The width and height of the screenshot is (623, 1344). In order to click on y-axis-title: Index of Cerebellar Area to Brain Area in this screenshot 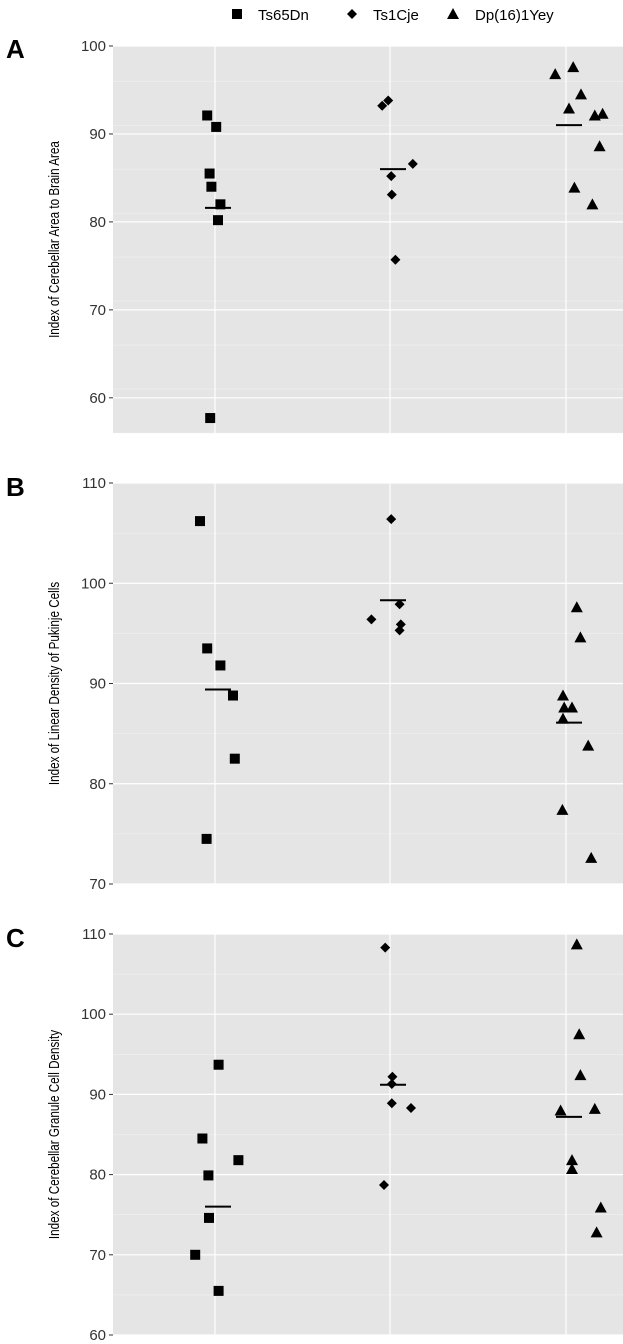, I will do `click(54, 239)`.